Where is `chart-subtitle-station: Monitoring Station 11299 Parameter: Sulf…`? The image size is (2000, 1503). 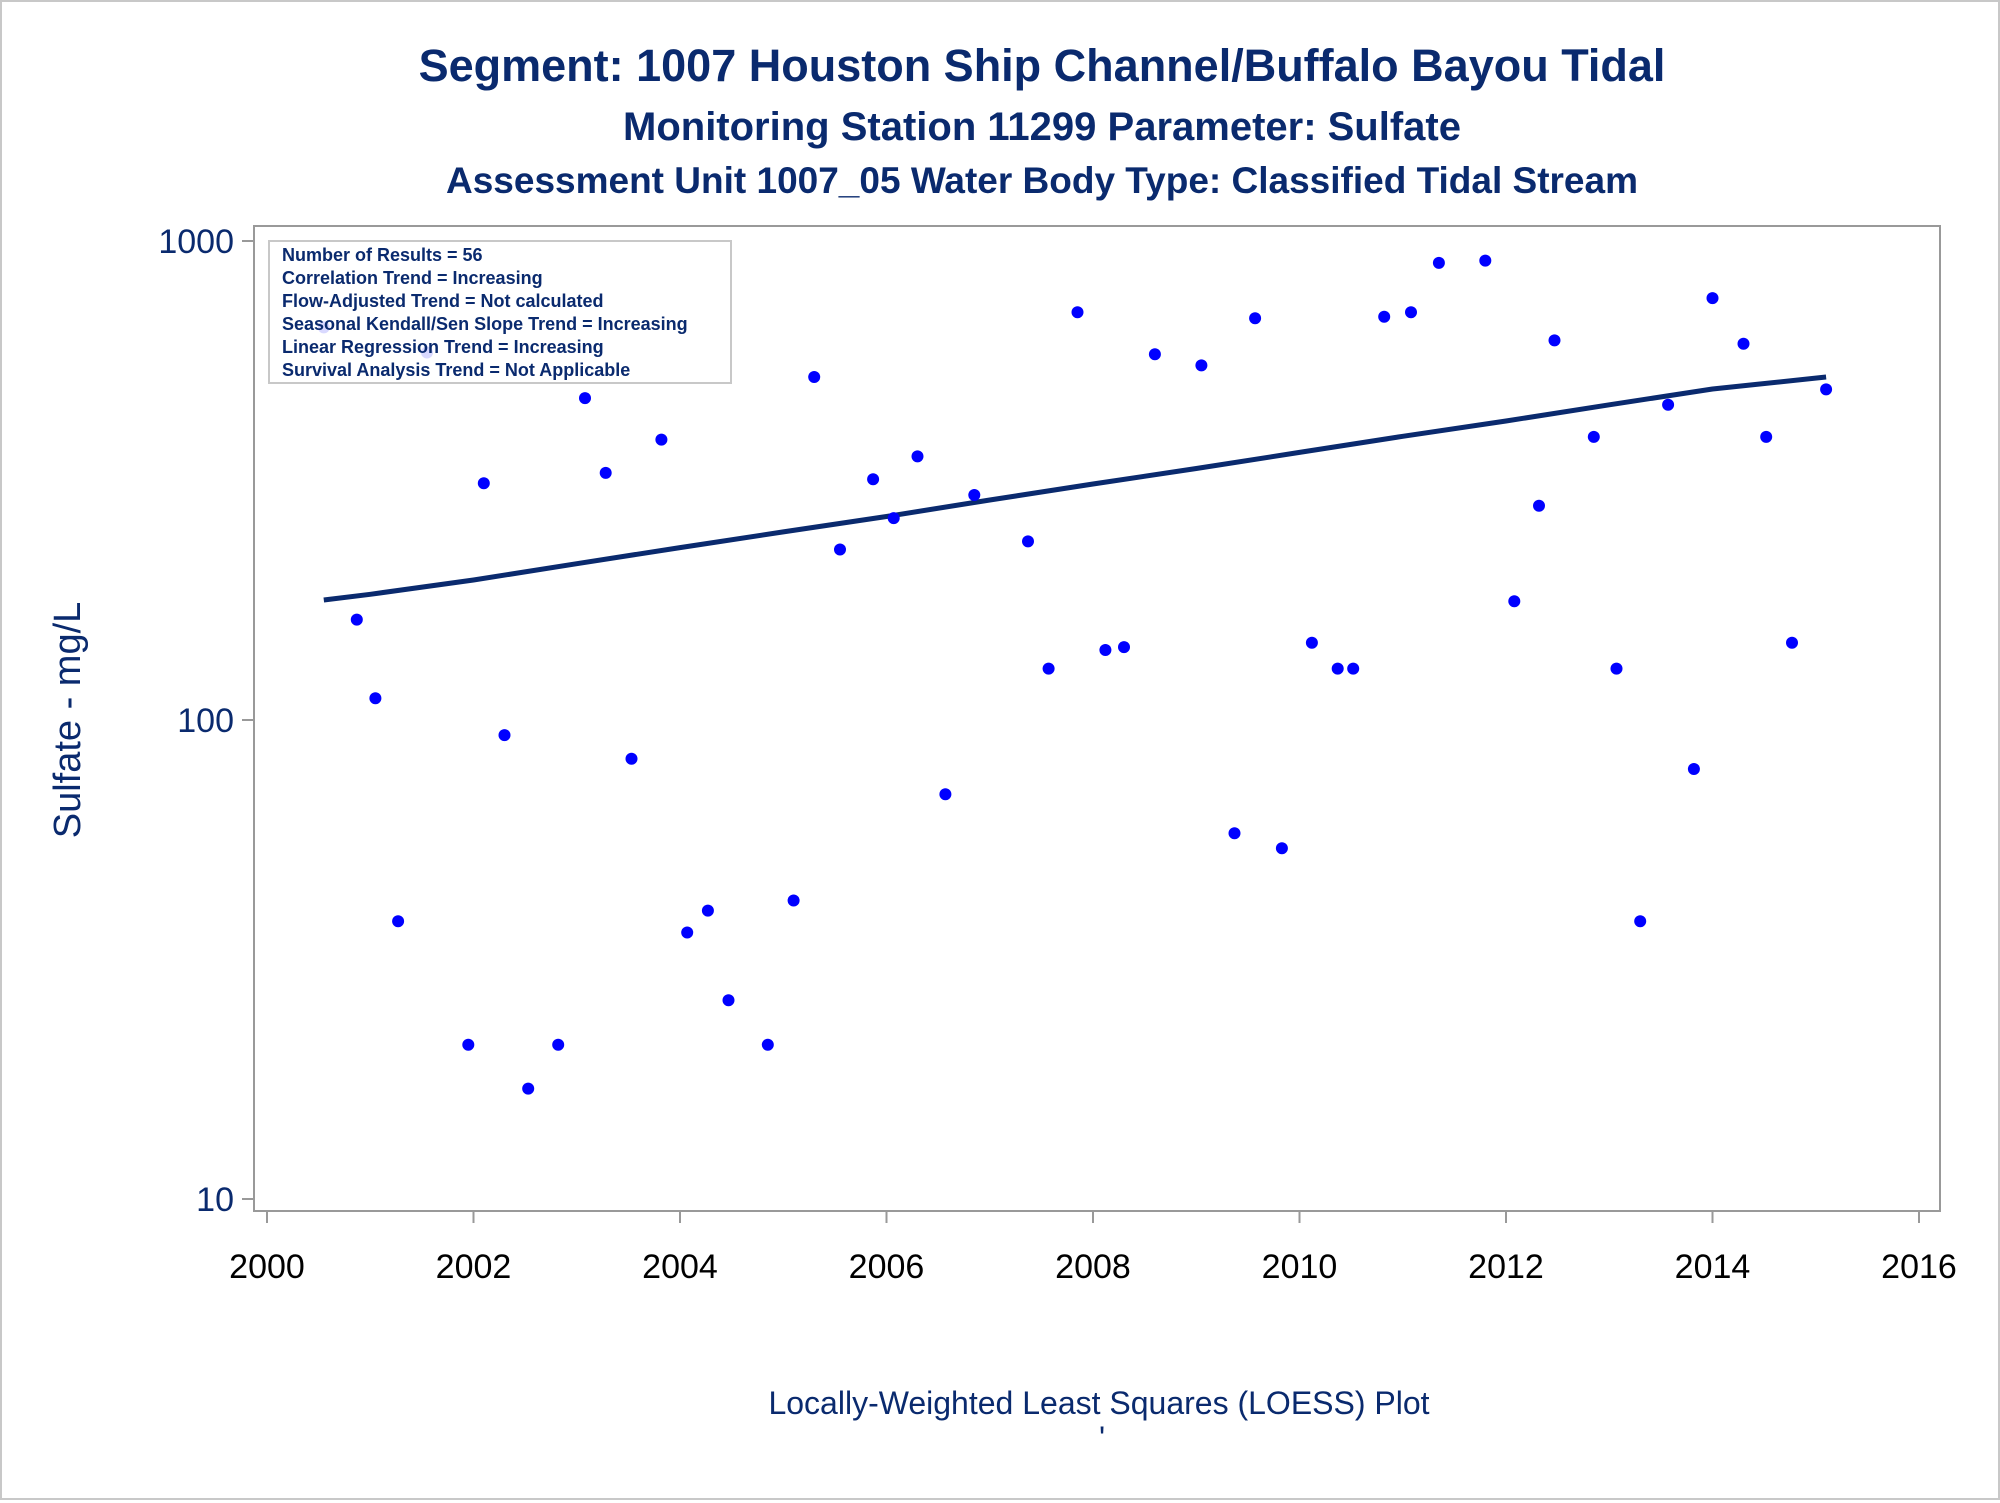
chart-subtitle-station: Monitoring Station 11299 Parameter: Sulf… is located at coordinates (1042, 127).